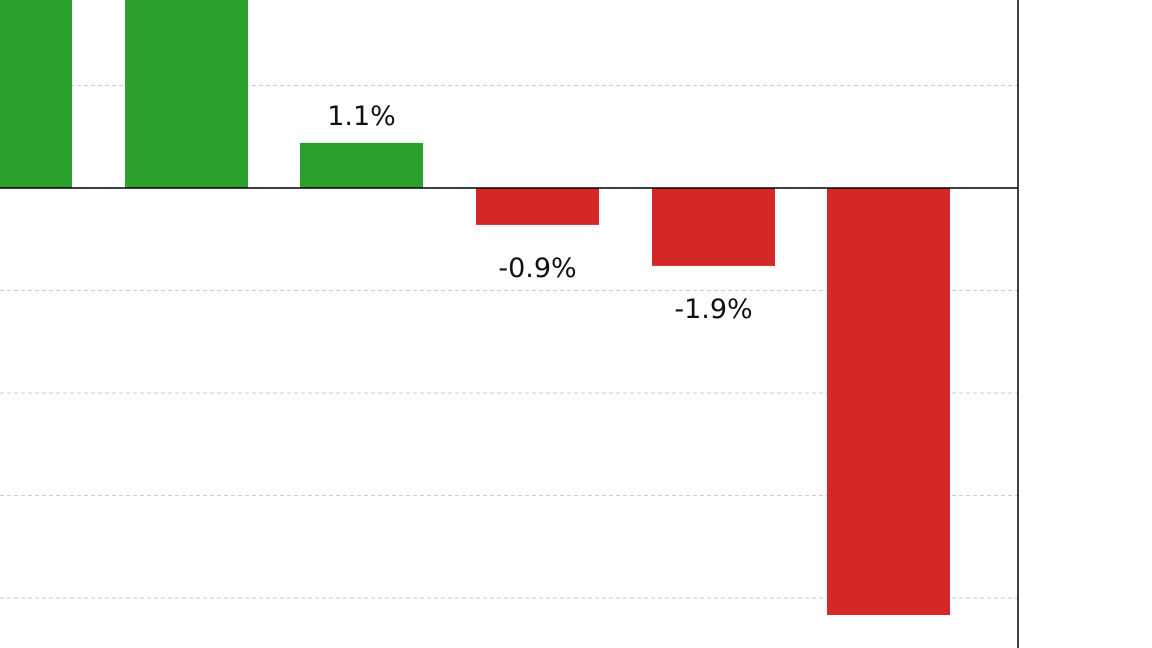  What do you see at coordinates (713, 309) in the screenshot?
I see `data-label: -1.9%` at bounding box center [713, 309].